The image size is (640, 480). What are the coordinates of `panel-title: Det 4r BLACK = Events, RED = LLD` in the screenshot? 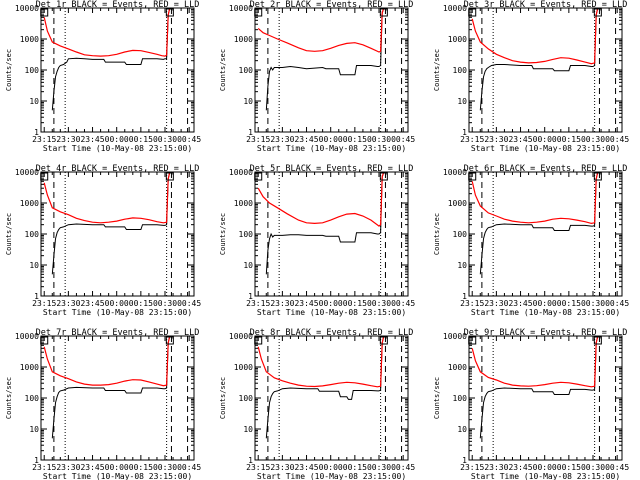 It's located at (118, 169).